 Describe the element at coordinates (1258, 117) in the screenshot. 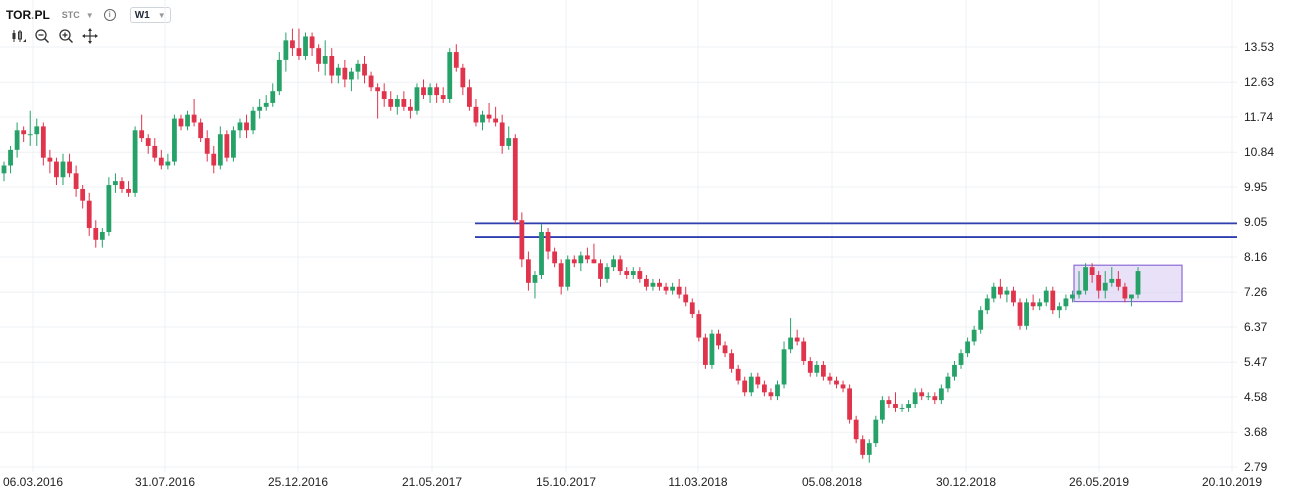

I see `y-tick-label: 11.74` at that location.